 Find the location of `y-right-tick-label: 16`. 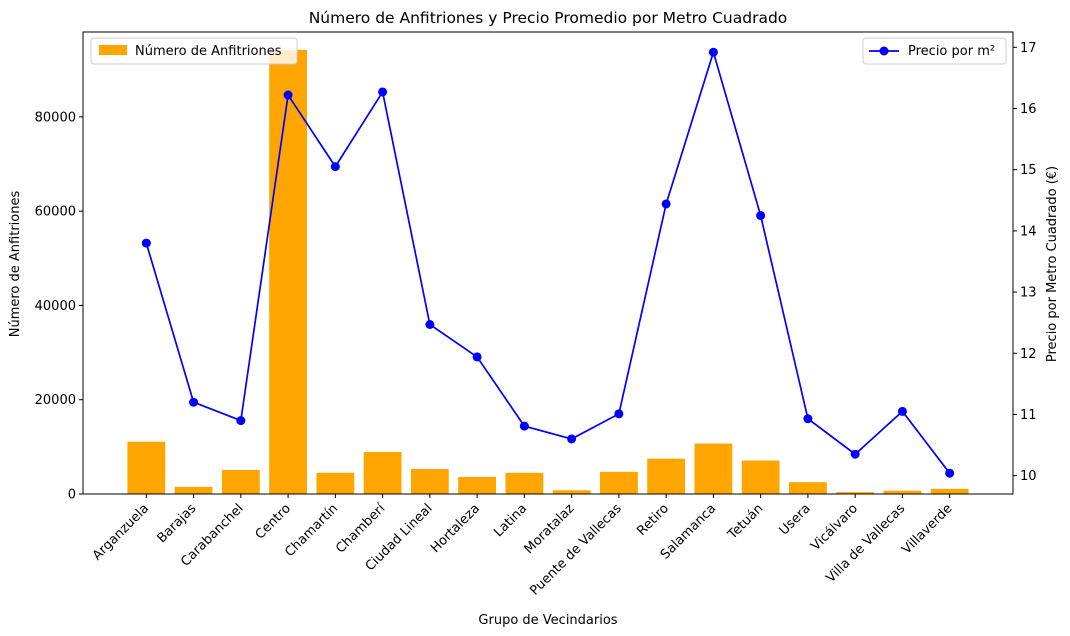

y-right-tick-label: 16 is located at coordinates (1028, 109).